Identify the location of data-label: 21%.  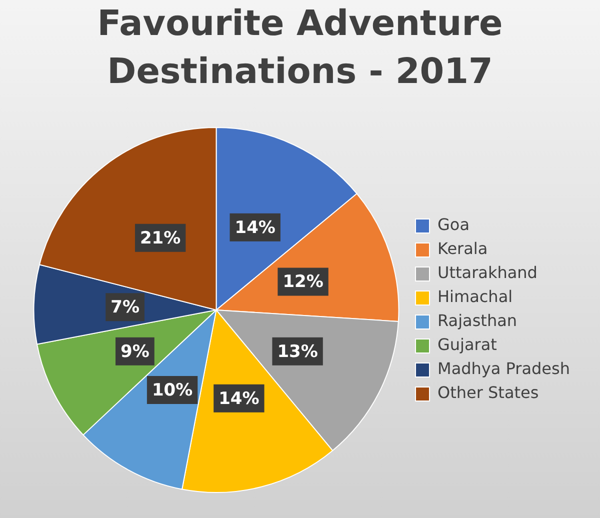
(160, 238).